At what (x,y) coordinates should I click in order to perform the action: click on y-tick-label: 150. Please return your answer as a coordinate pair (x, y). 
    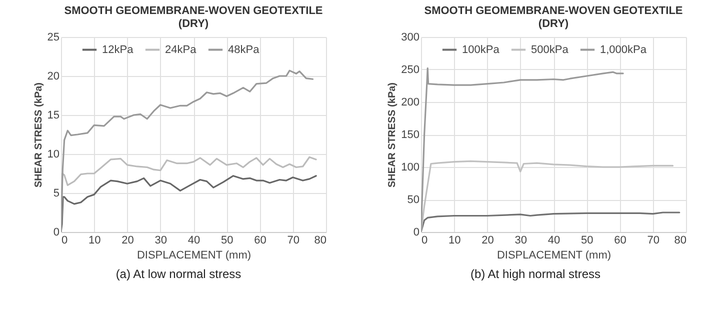
    Looking at the image, I should click on (409, 135).